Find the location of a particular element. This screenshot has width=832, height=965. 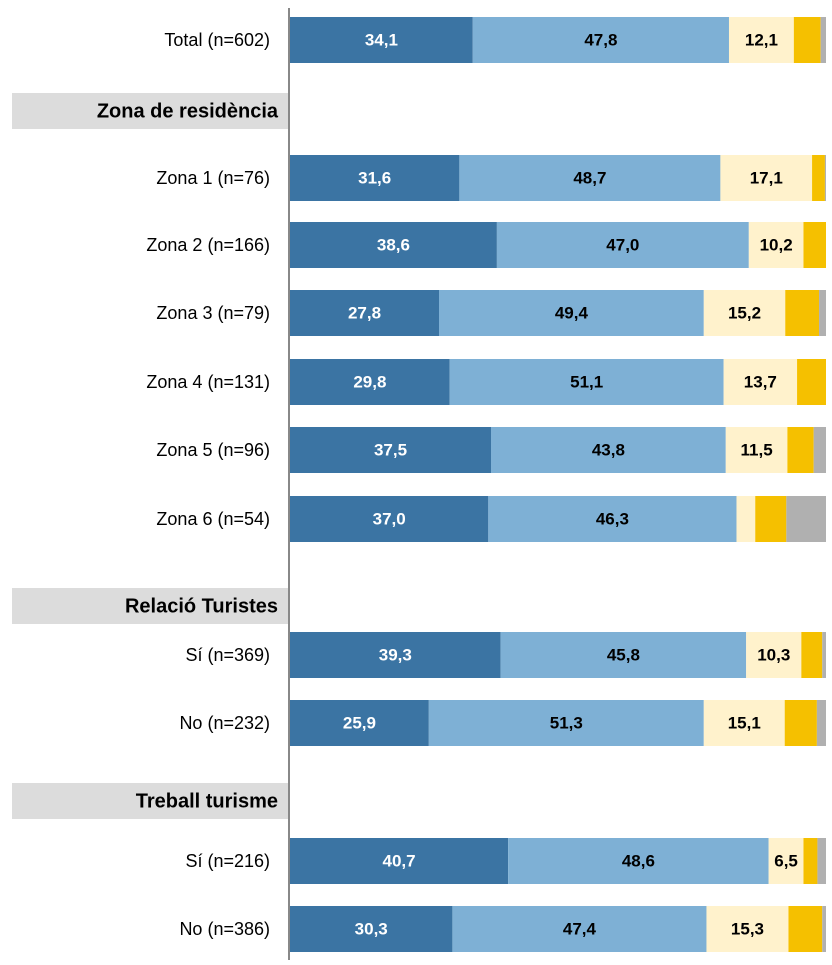

value-label: 30,3 is located at coordinates (371, 928).